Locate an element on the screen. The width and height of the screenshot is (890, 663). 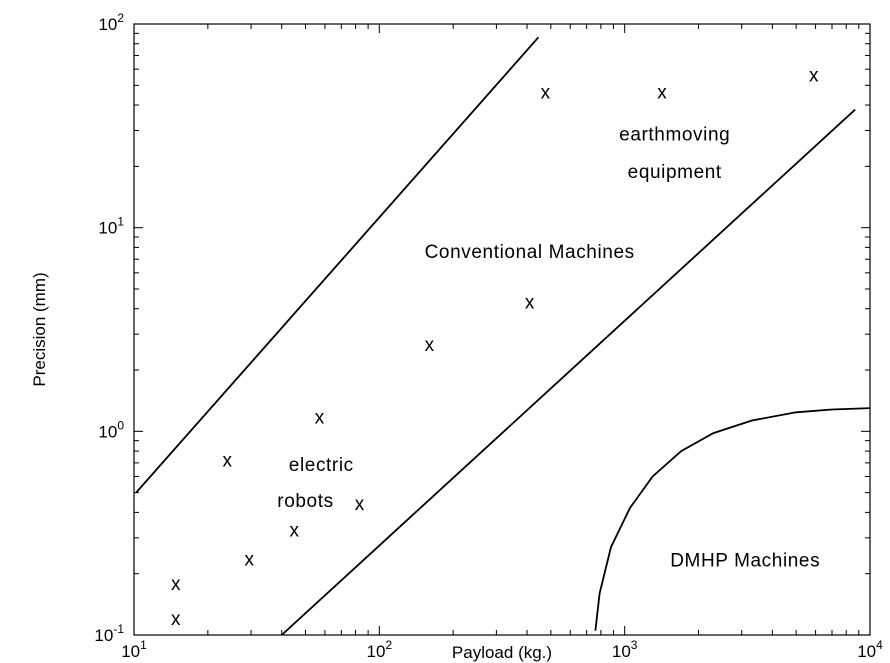
annotation-earthmoving-2: equipment is located at coordinates (675, 172).